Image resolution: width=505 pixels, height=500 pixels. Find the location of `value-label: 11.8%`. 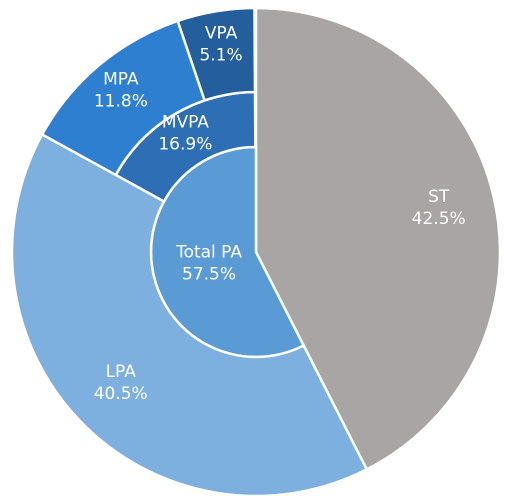

value-label: 11.8% is located at coordinates (121, 102).